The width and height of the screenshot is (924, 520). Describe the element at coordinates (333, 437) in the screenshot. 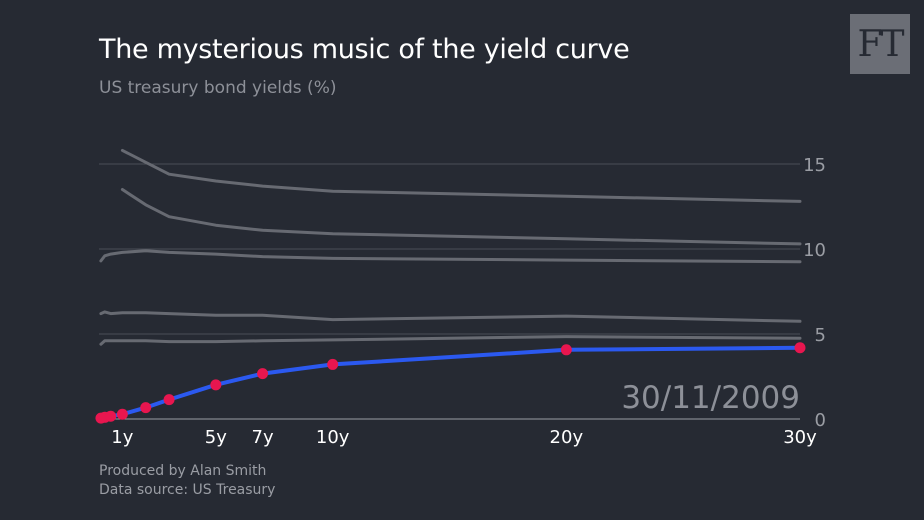

I see `x-tick-label: 10y` at that location.